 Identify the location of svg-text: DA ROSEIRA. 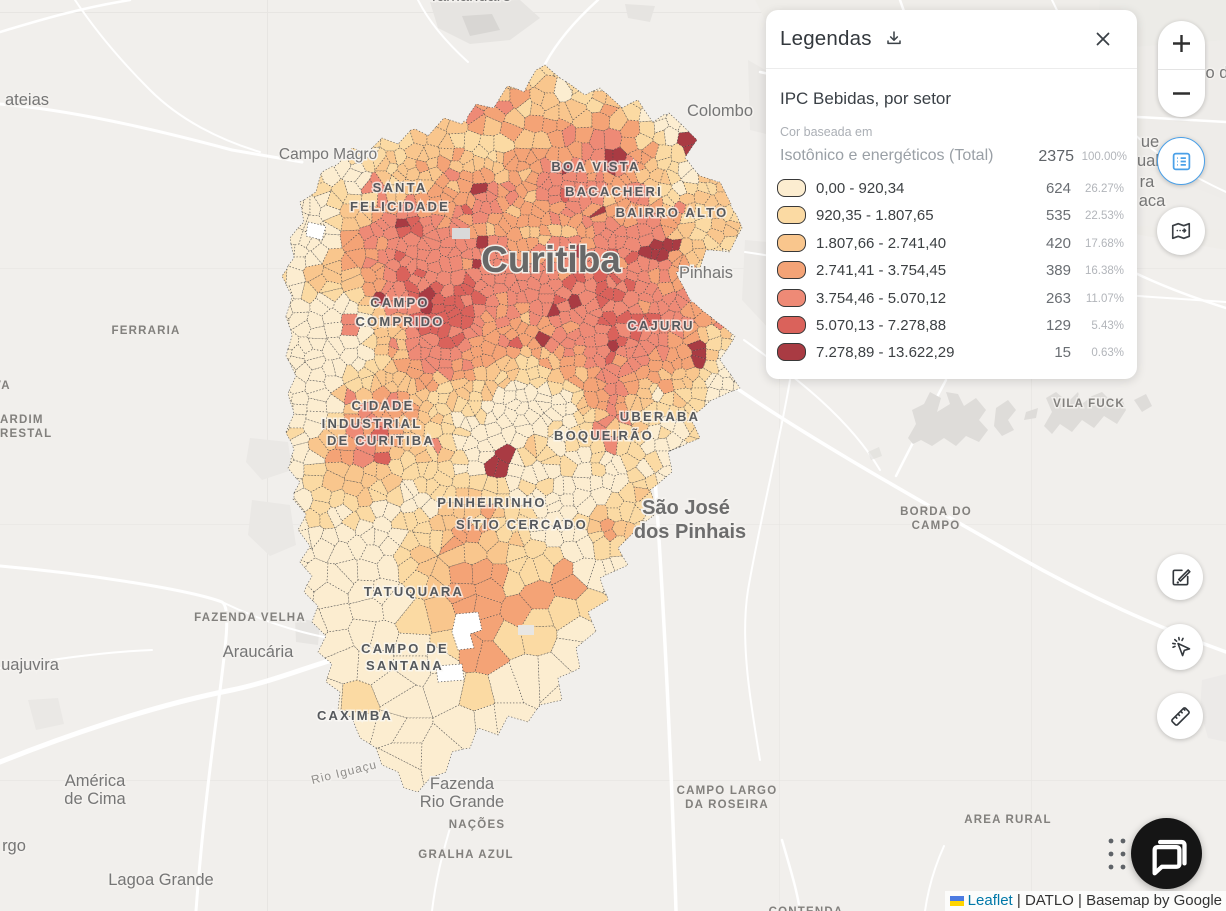
(727, 805).